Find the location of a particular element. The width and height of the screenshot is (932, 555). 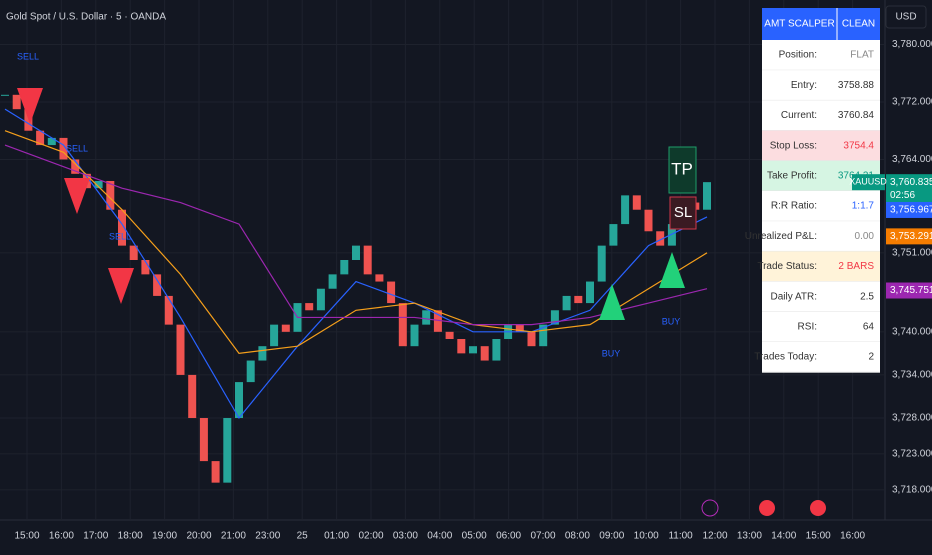

x-tick-label: 18:00 is located at coordinates (130, 536).